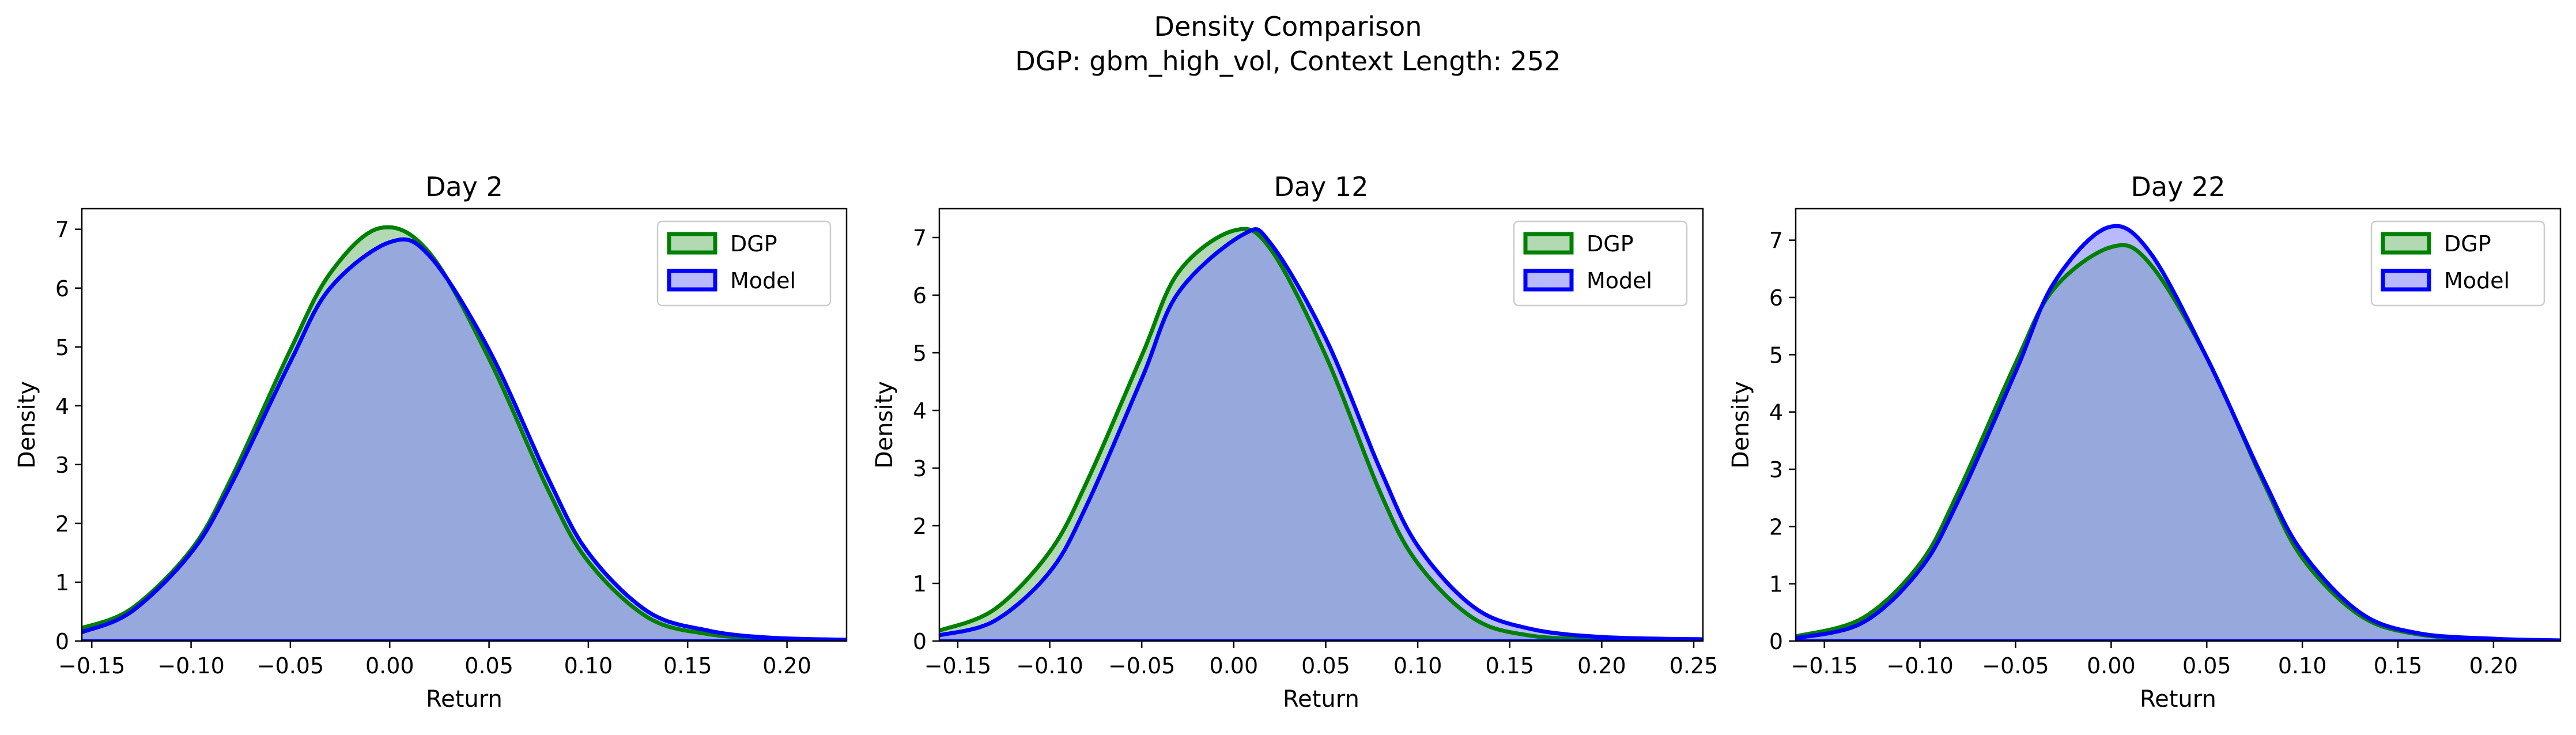  Describe the element at coordinates (1694, 666) in the screenshot. I see `x-tick-label: 0.25` at that location.